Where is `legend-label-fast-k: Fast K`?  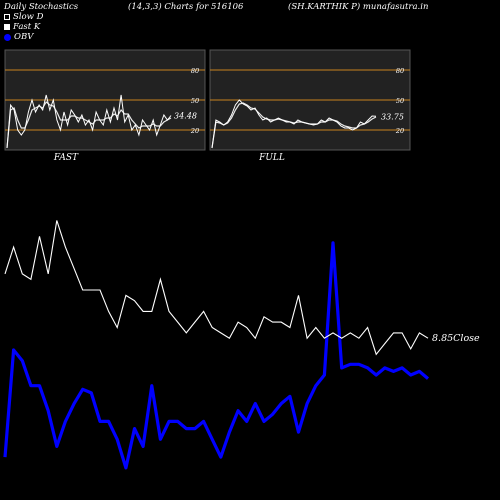
legend-label-fast-k: Fast K is located at coordinates (27, 27).